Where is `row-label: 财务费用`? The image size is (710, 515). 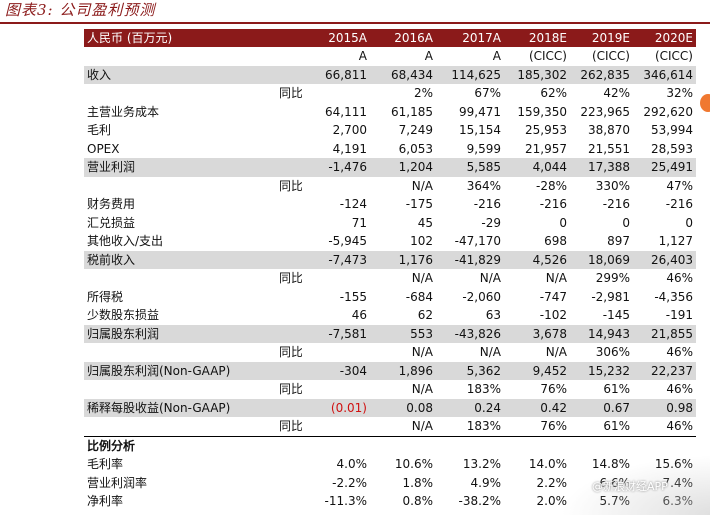
row-label: 财务费用 is located at coordinates (111, 204).